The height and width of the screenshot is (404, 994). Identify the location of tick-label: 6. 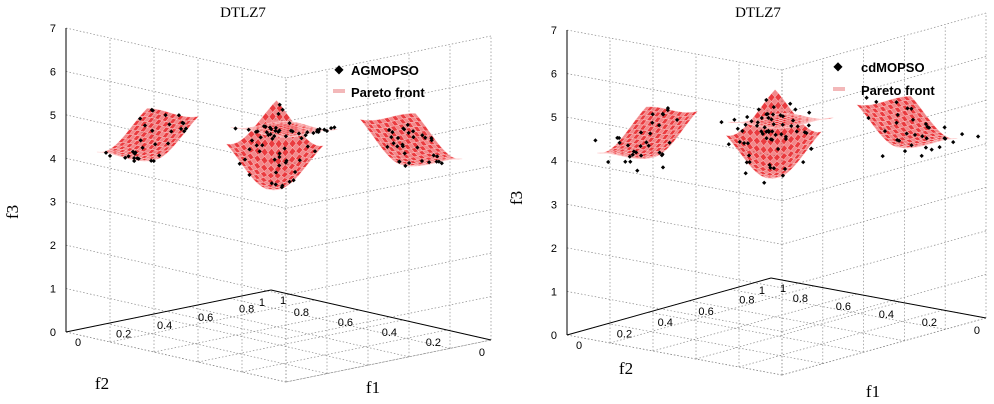
(53, 72).